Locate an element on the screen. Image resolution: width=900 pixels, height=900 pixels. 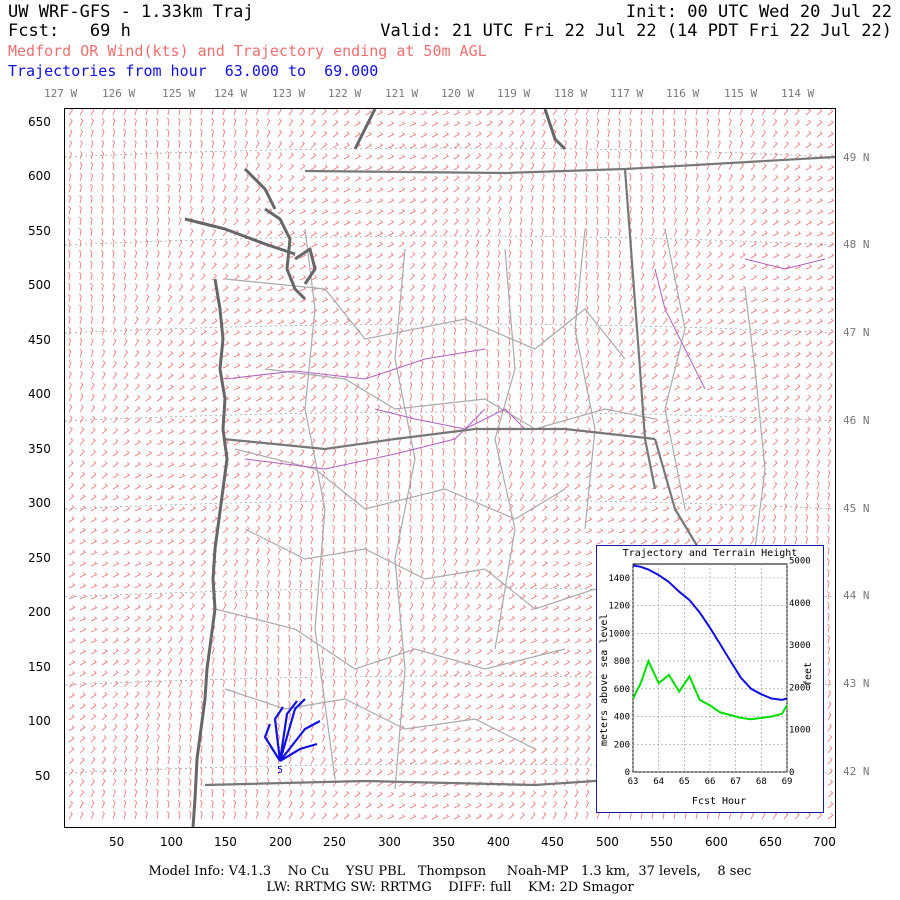
y-tick-label: 500 is located at coordinates (39, 285).